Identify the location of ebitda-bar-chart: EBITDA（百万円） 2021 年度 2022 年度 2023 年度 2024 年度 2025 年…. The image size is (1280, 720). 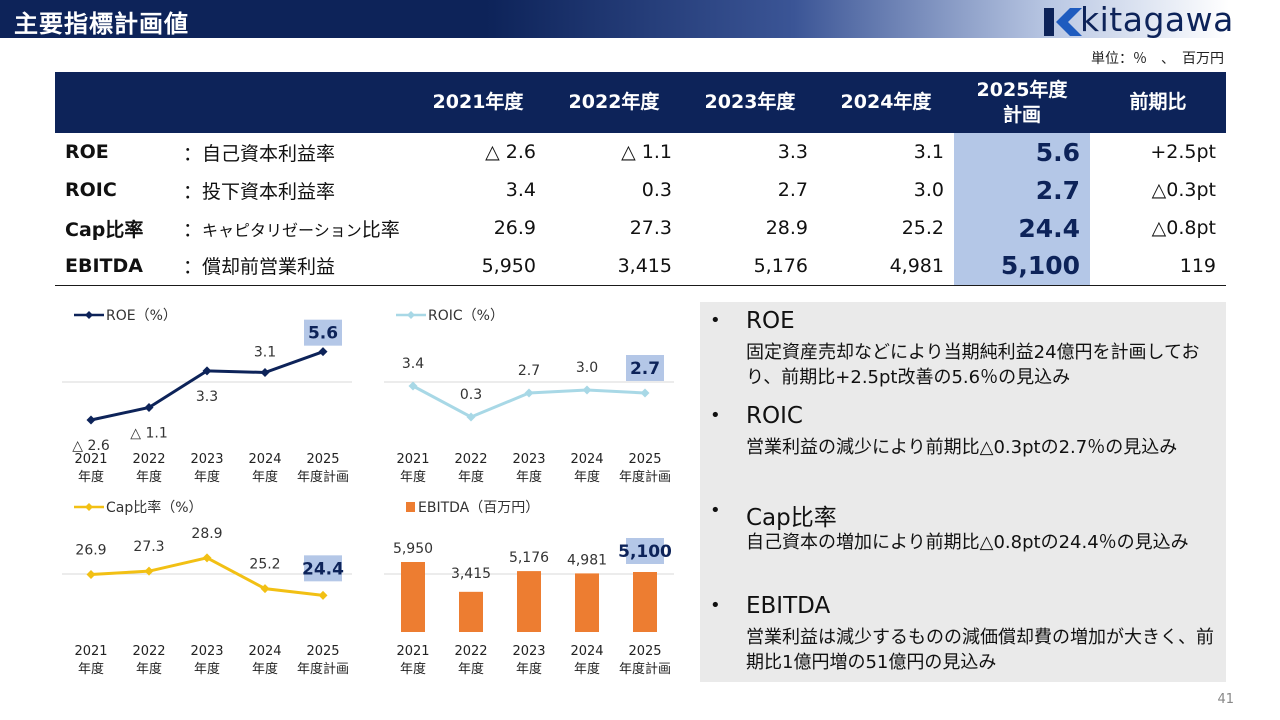
(530, 587).